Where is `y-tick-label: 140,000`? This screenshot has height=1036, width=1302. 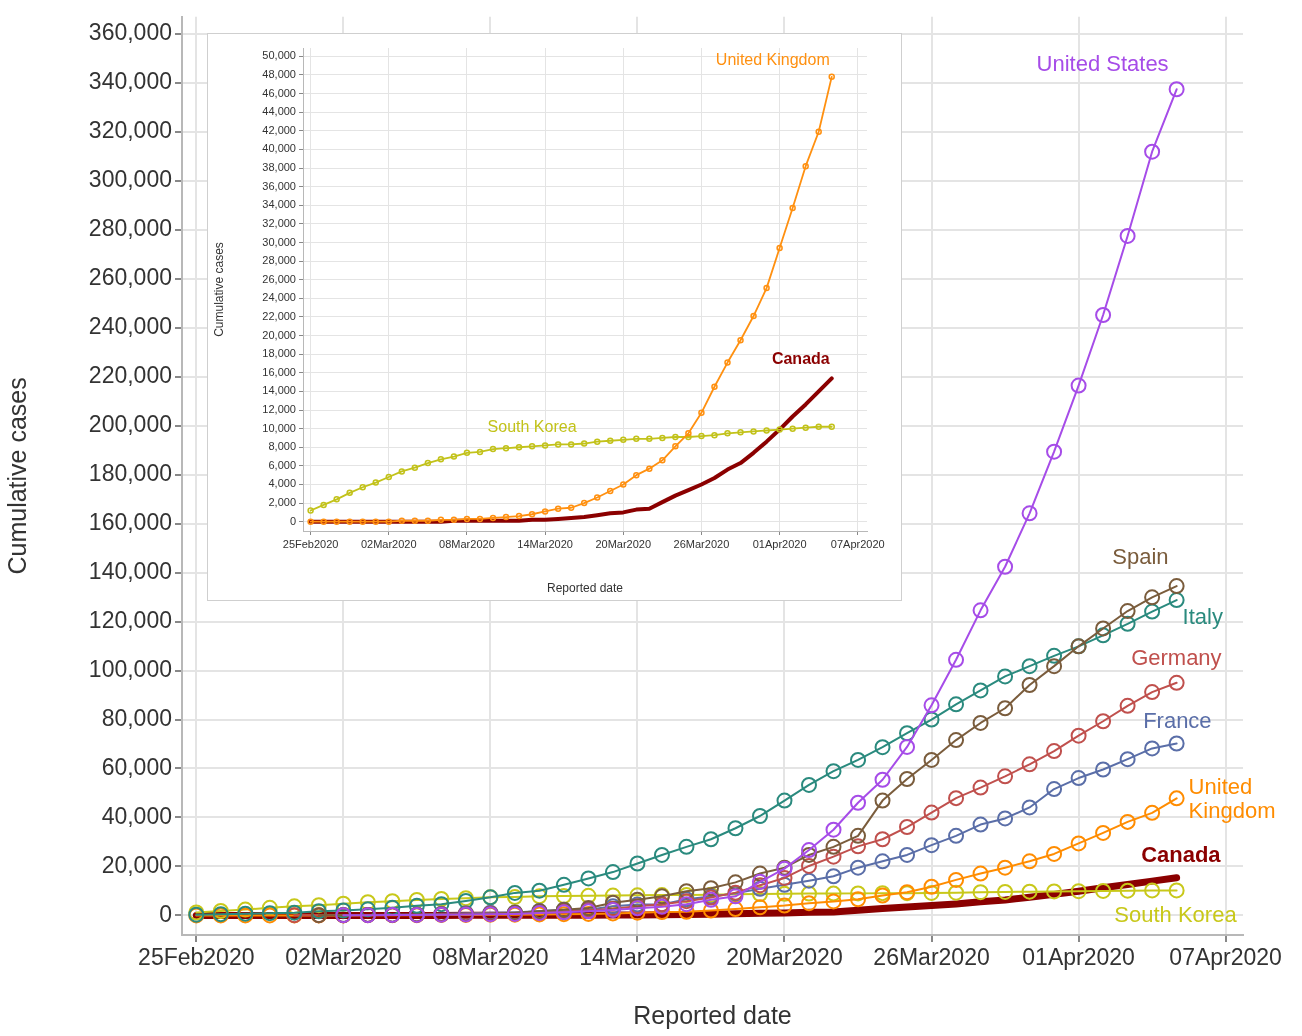 y-tick-label: 140,000 is located at coordinates (130, 570).